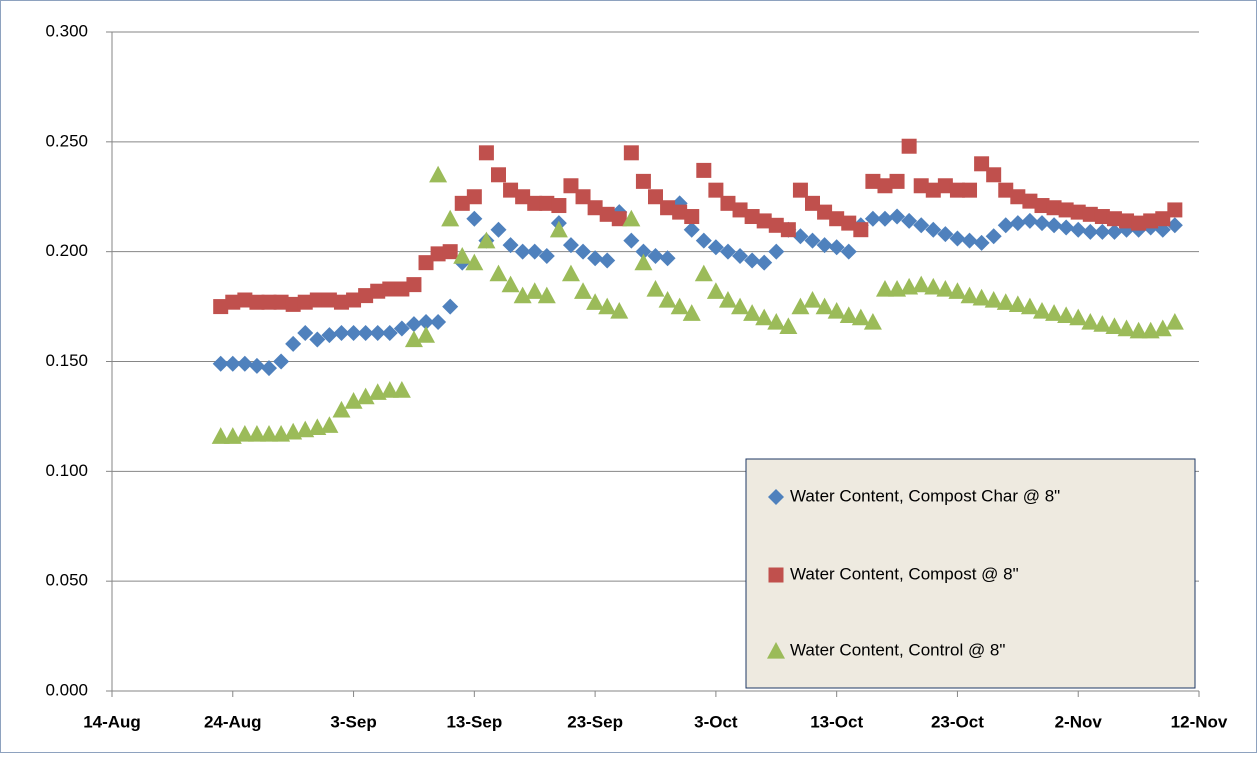  What do you see at coordinates (233, 721) in the screenshot?
I see `x-tick-label: 24-Aug` at bounding box center [233, 721].